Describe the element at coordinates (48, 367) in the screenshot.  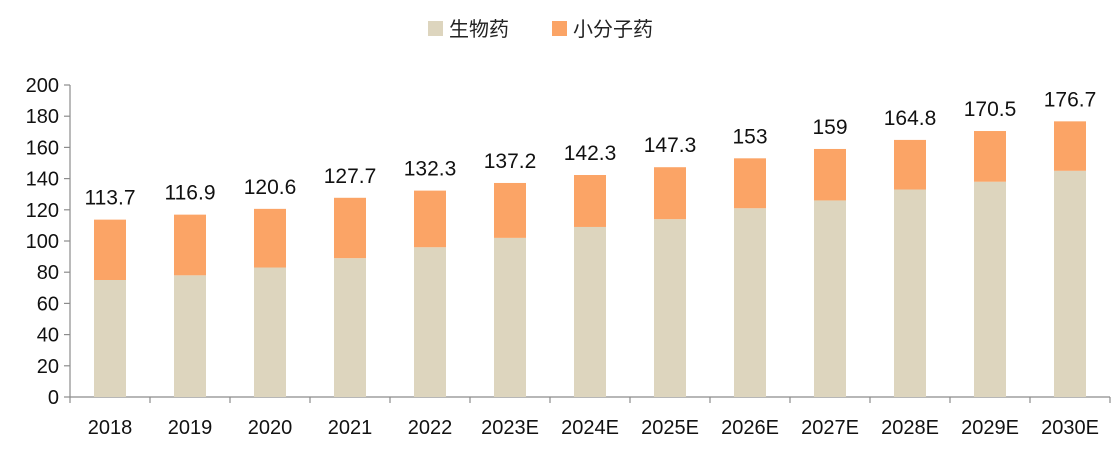
I see `y-tick-label: 20` at that location.